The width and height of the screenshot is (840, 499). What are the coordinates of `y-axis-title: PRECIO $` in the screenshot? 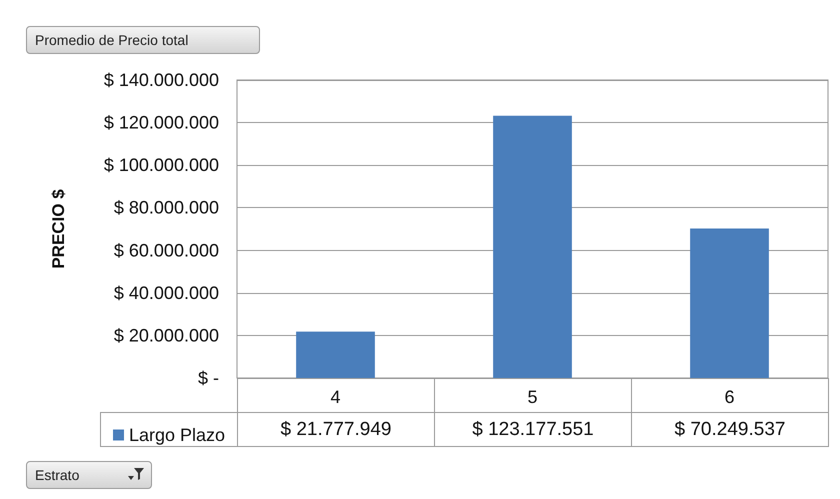 It's located at (58, 228).